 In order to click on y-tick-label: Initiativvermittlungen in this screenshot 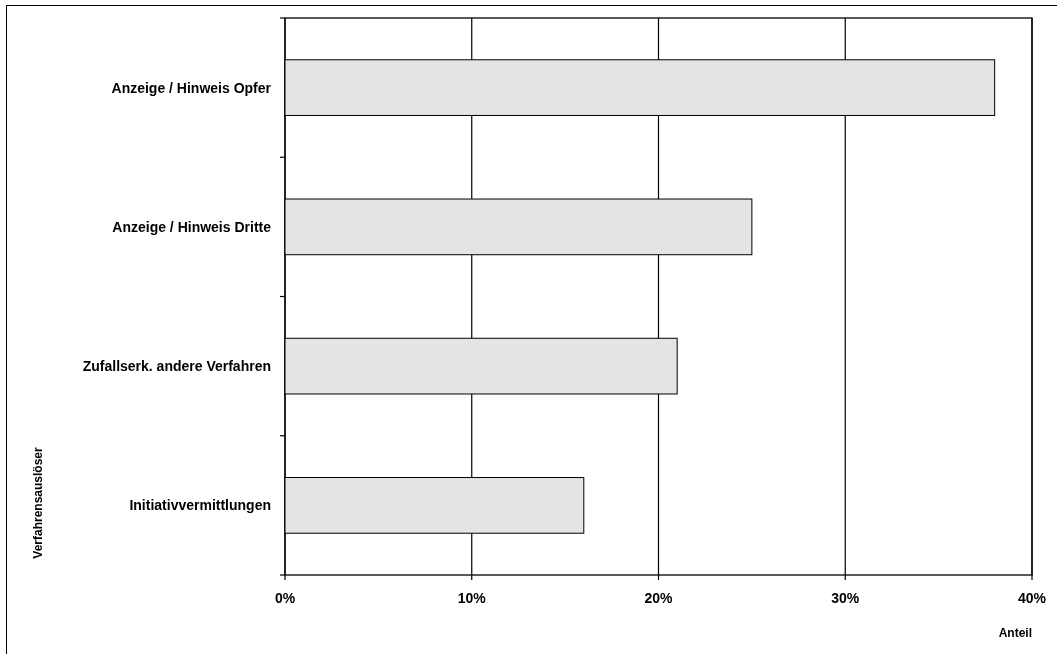, I will do `click(200, 505)`.